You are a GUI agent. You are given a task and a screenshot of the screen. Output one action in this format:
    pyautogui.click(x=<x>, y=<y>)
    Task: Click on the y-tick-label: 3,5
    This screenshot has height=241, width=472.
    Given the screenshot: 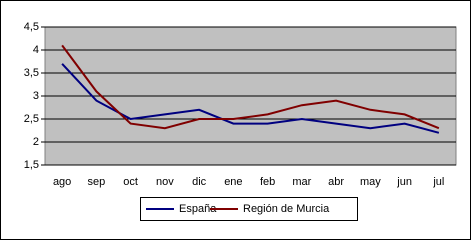 What is the action you would take?
    pyautogui.click(x=31, y=73)
    